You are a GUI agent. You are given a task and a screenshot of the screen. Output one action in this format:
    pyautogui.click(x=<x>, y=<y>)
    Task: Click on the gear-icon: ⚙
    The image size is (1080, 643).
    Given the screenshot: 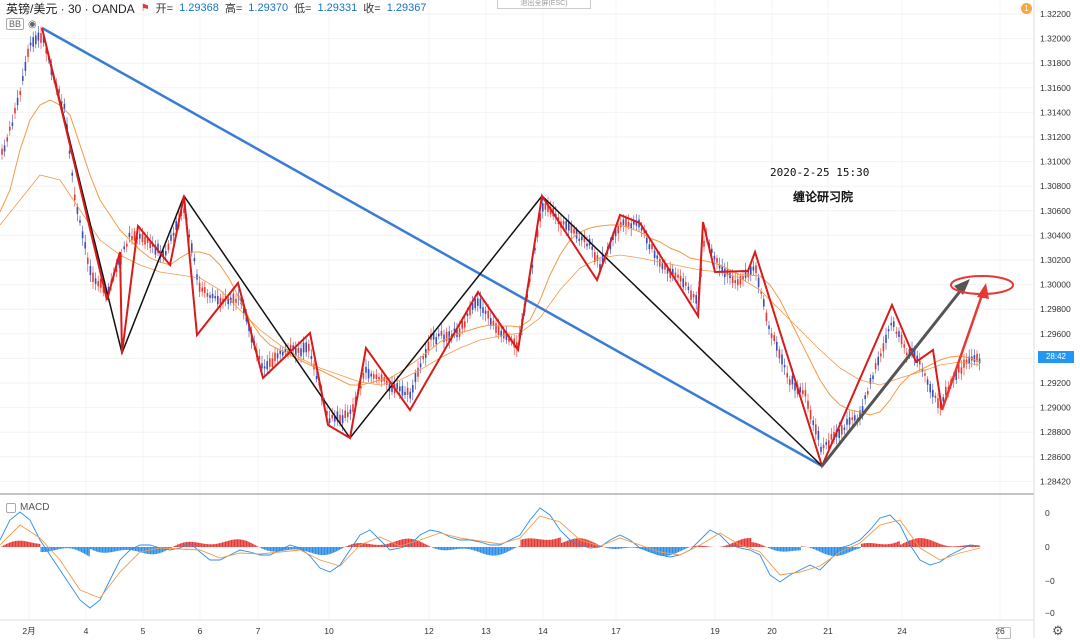 What is the action you would take?
    pyautogui.click(x=1058, y=631)
    